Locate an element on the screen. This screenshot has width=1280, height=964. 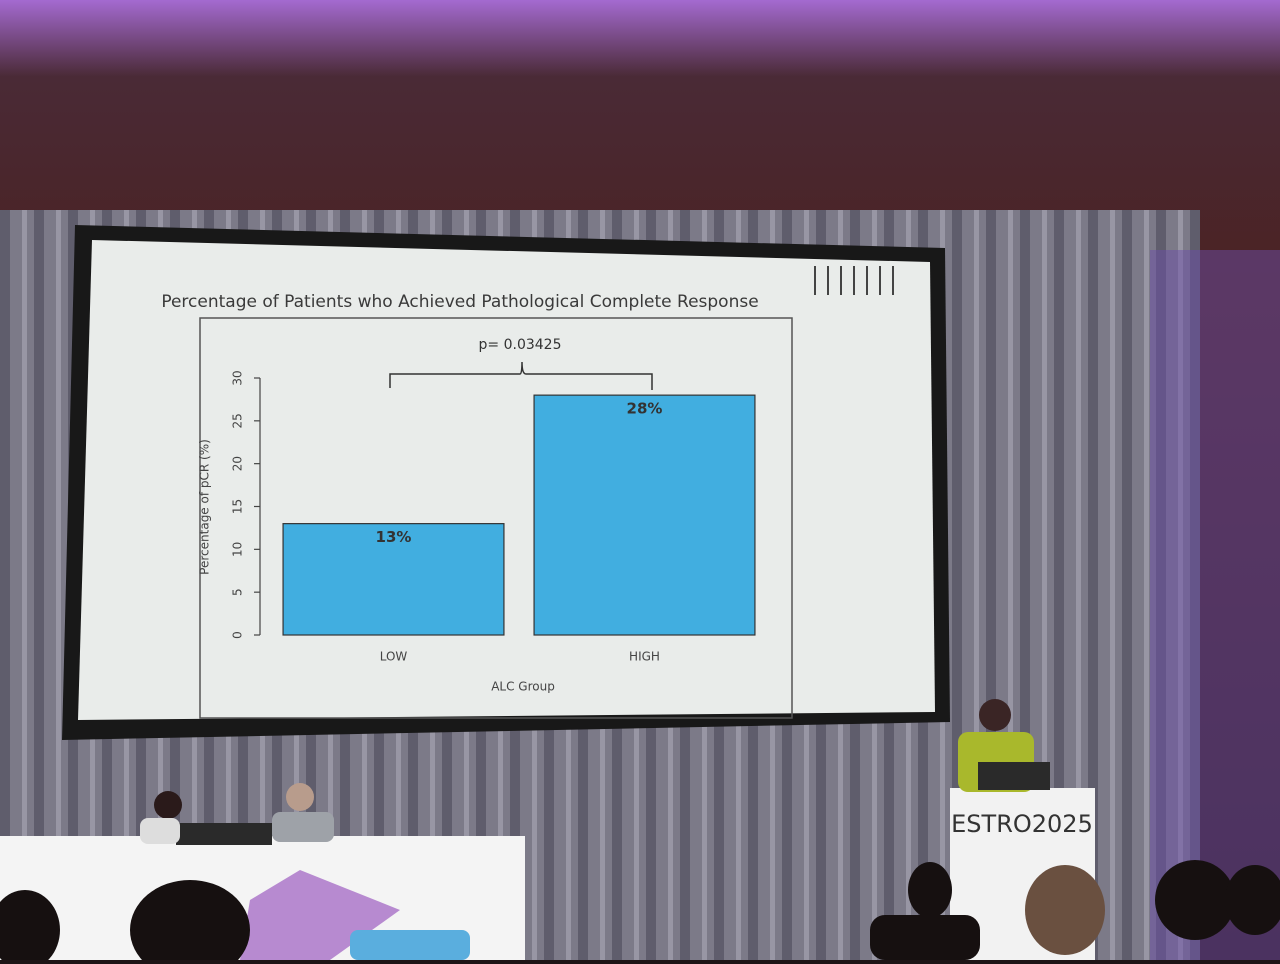
bracket is located at coordinates (521, 375).